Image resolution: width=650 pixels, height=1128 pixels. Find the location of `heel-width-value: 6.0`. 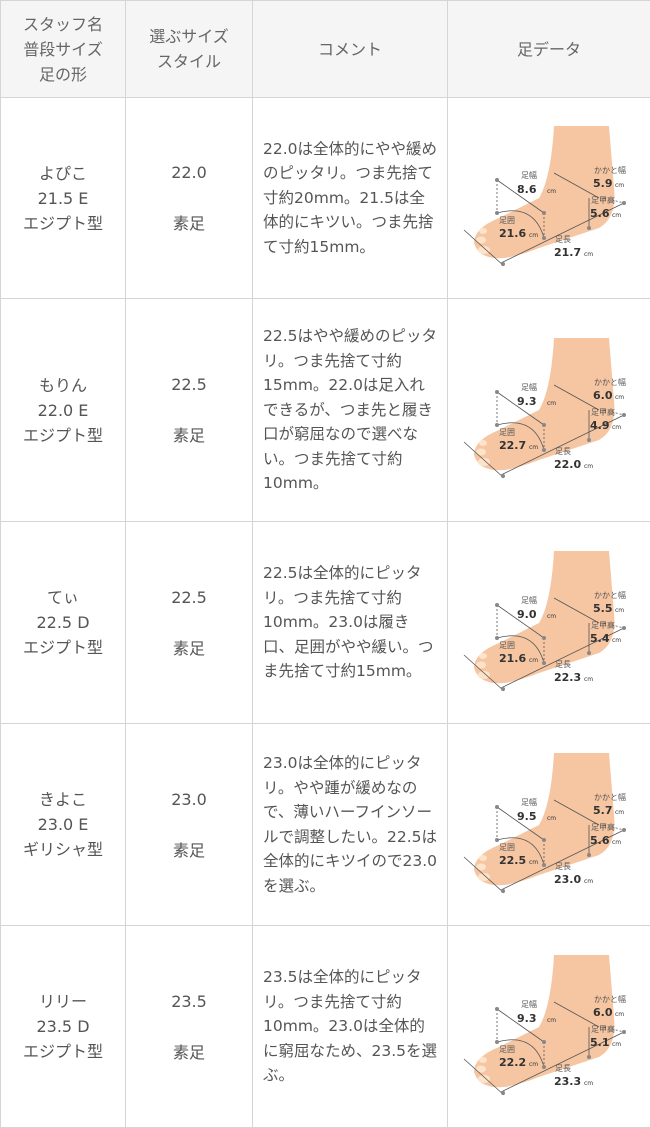

heel-width-value: 6.0 is located at coordinates (603, 1012).